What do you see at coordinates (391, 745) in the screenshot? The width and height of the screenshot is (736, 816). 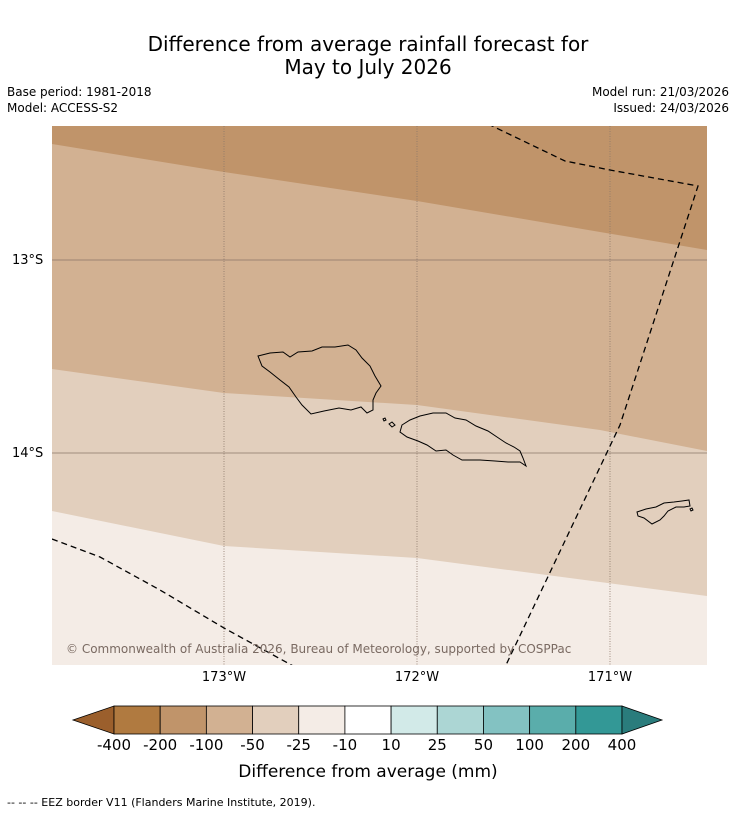 I see `colorbar-tick-label: 10` at bounding box center [391, 745].